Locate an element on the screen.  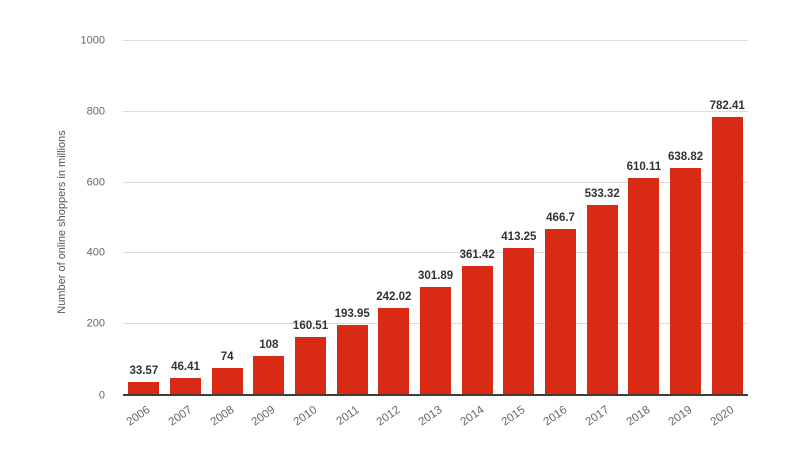
bar-slot: 301.89 2013 is located at coordinates (436, 234).